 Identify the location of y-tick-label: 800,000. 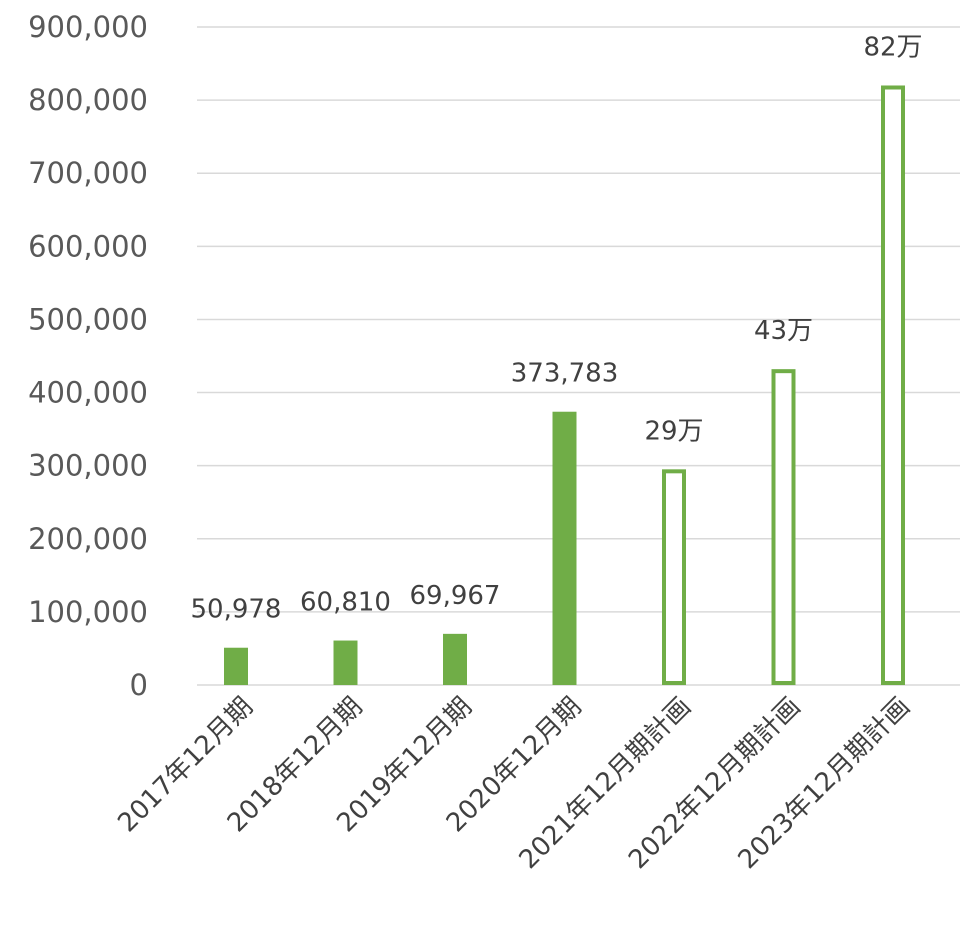
(88, 100).